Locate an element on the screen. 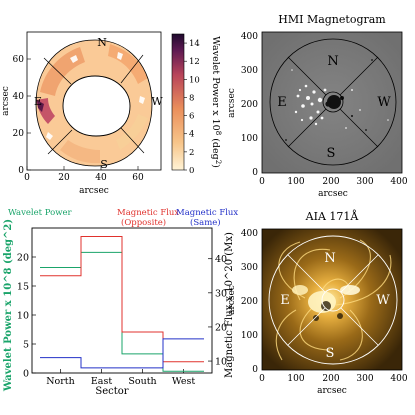 This screenshot has height=415, width=415. aia-sector-north: N is located at coordinates (329, 258).